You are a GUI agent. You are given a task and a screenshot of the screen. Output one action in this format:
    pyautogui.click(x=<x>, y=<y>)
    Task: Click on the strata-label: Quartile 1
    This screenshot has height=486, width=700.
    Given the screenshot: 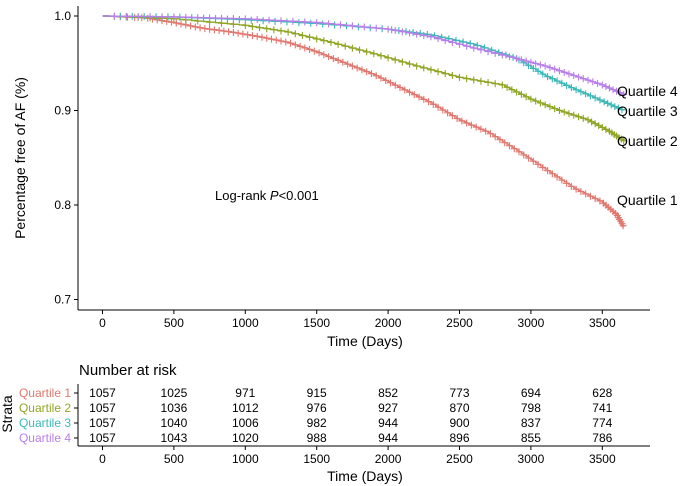 What is the action you would take?
    pyautogui.click(x=45, y=393)
    